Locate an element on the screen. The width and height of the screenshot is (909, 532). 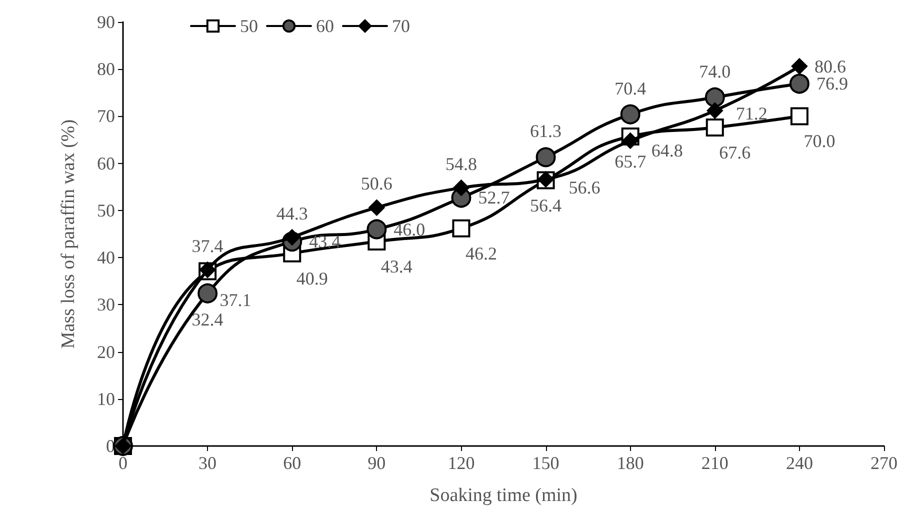
x-tick-label: 180 is located at coordinates (630, 463).